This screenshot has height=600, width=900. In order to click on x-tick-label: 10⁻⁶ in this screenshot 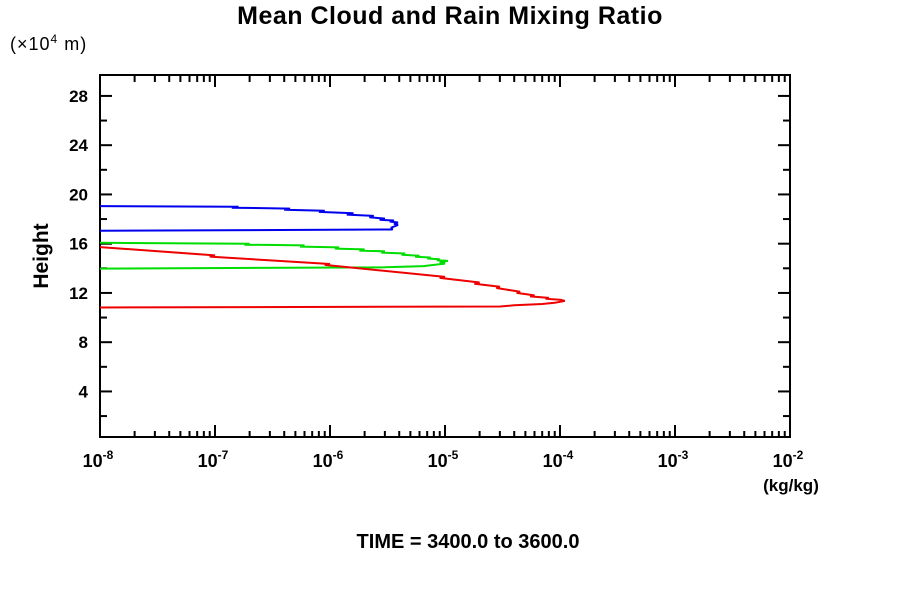, I will do `click(328, 459)`.